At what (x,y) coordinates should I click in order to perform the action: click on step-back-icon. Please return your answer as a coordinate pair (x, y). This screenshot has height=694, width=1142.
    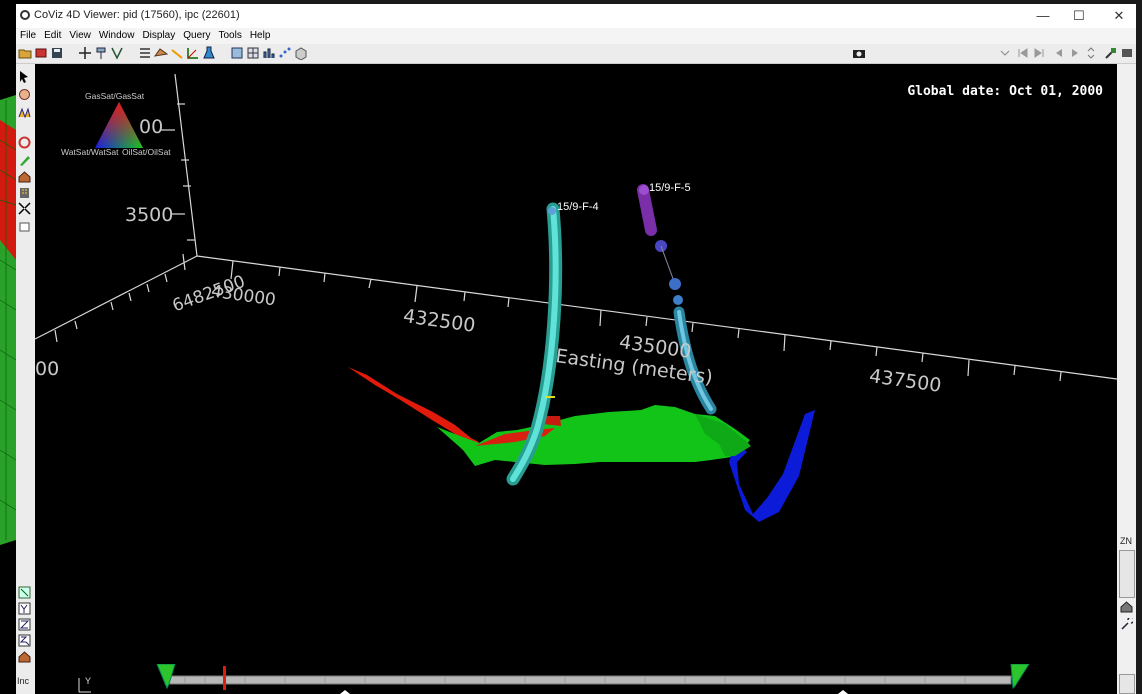
    Looking at the image, I should click on (1059, 53).